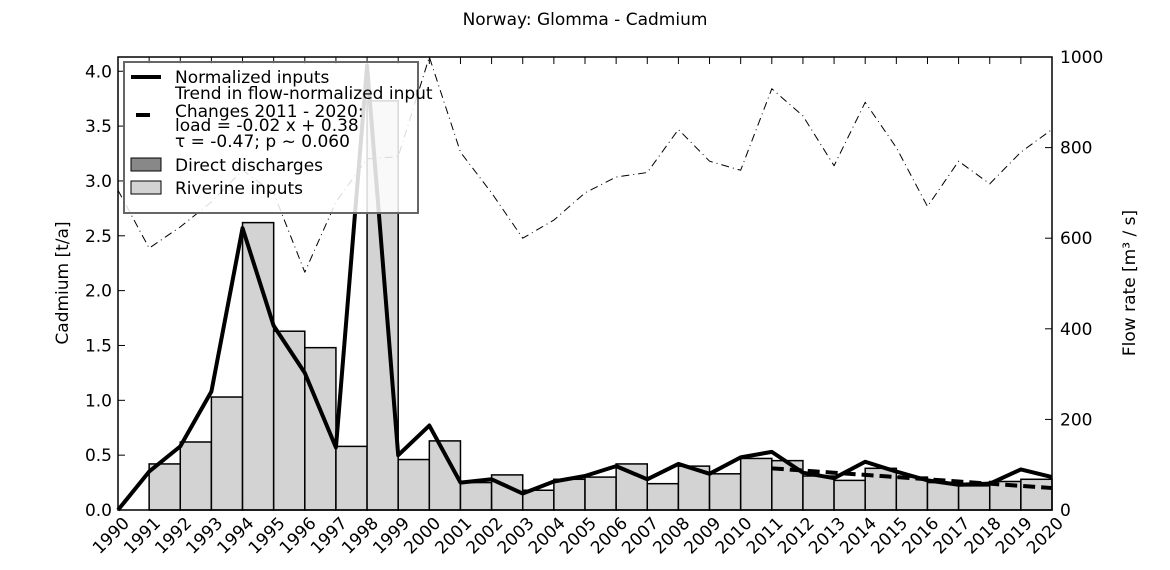 The image size is (1170, 570). I want to click on legend-label: Trend in flow-normalized input, so click(303, 94).